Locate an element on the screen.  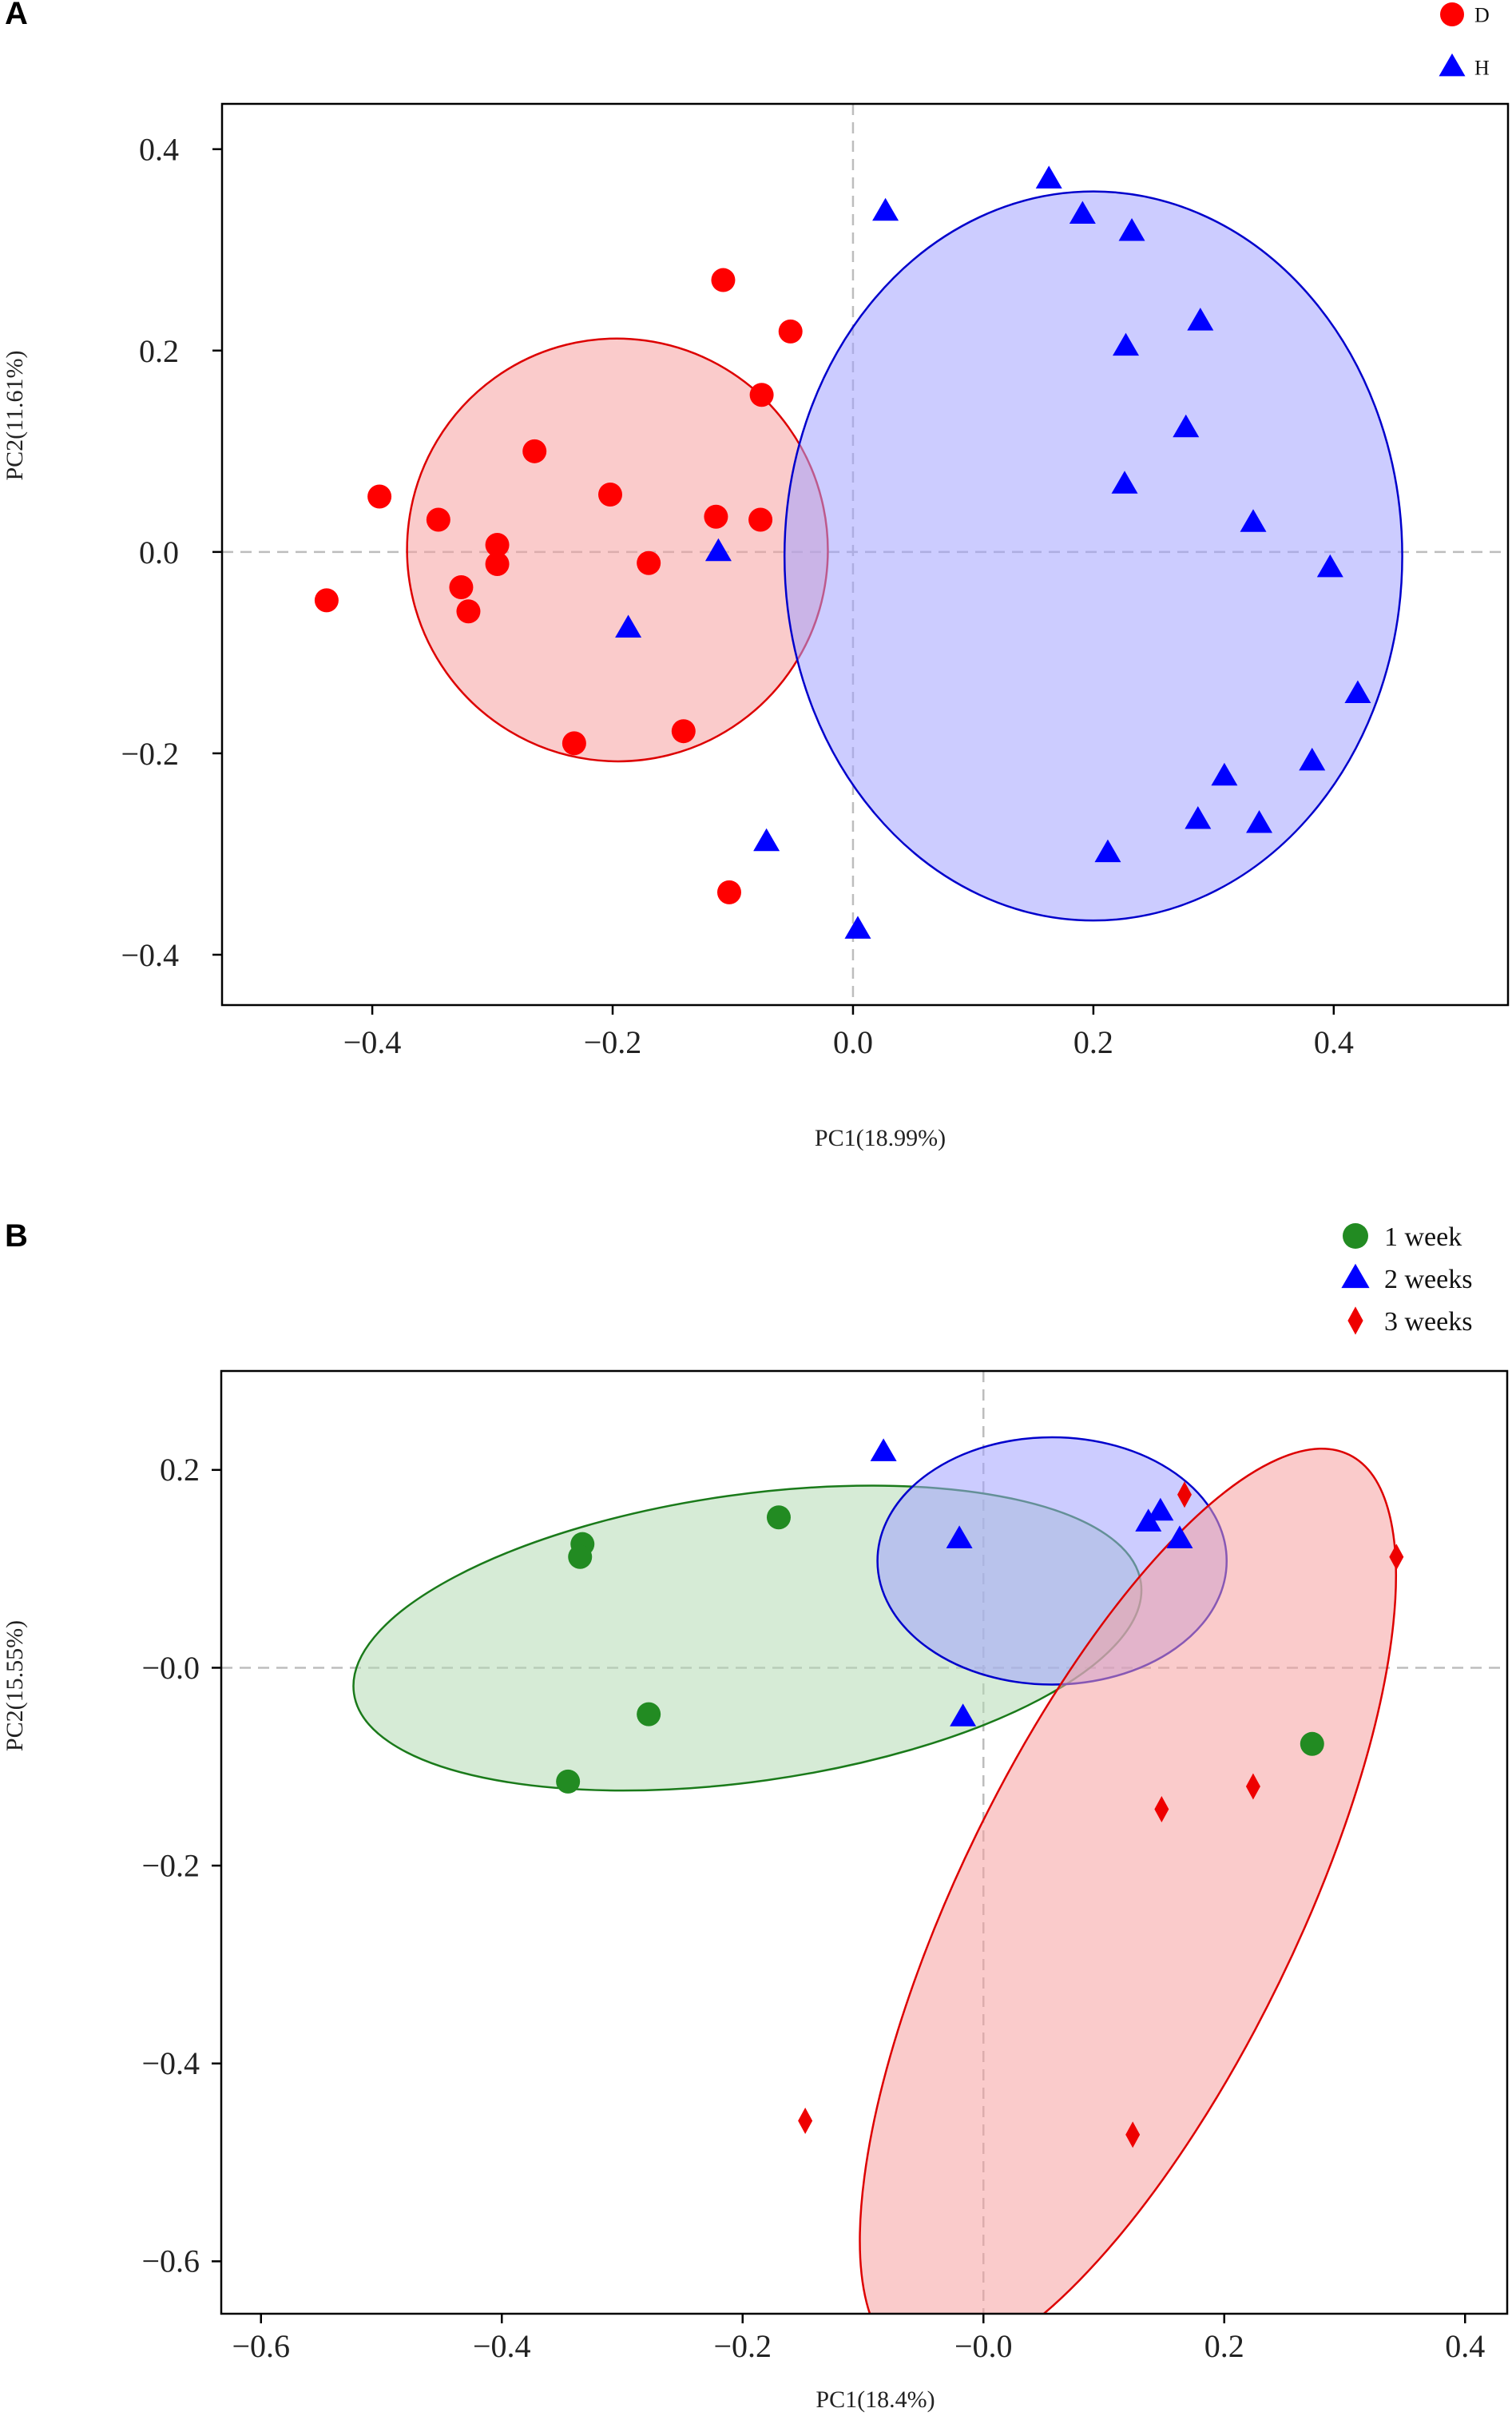
y-axis-title-a: PC2(11.61%) is located at coordinates (15, 415).